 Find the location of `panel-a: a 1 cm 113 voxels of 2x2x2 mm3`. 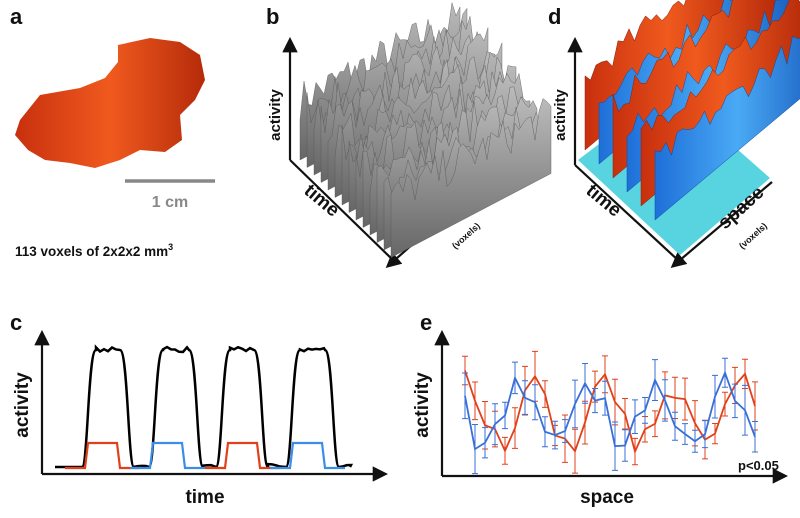

panel-a: a 1 cm 113 voxels of 2x2x2 mm3 is located at coordinates (112, 131).